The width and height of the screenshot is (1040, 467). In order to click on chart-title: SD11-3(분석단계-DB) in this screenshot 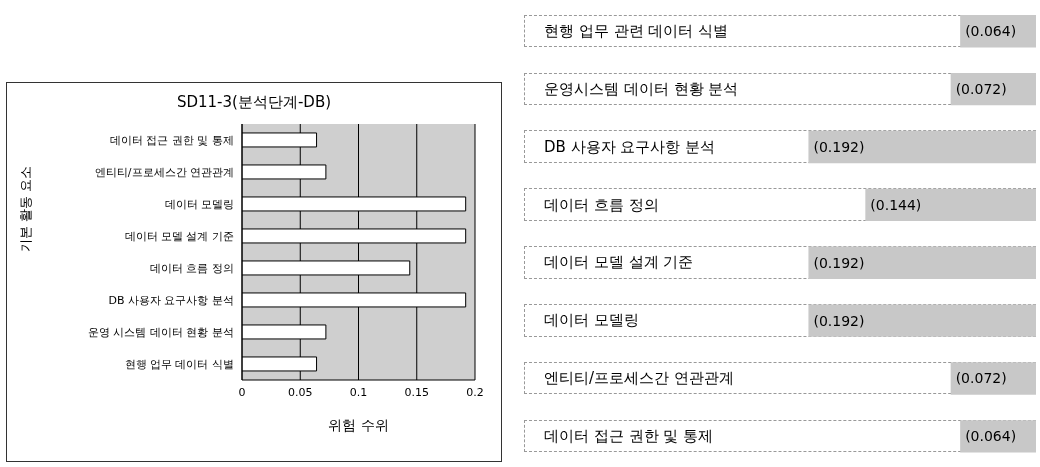, I will do `click(254, 102)`.